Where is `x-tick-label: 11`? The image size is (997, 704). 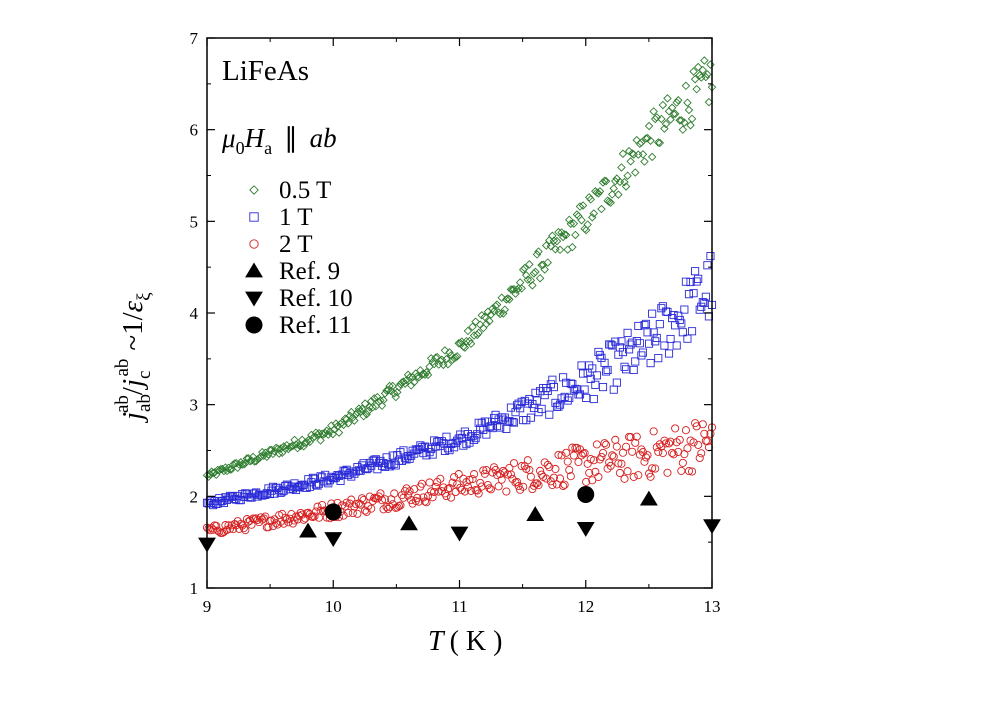 x-tick-label: 11 is located at coordinates (459, 606).